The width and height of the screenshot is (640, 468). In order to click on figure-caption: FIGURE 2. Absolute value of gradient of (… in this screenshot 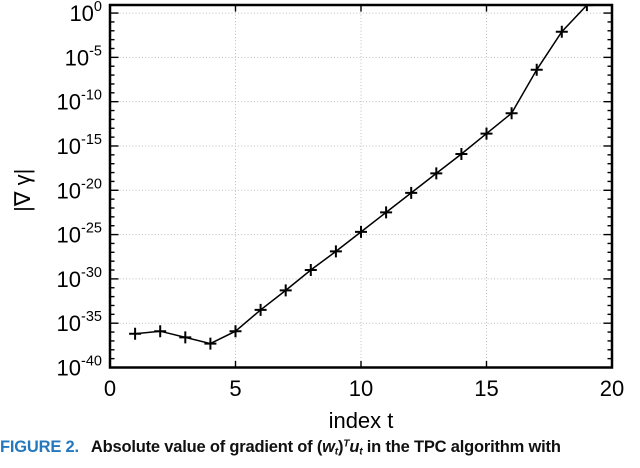, I will do `click(320, 453)`.